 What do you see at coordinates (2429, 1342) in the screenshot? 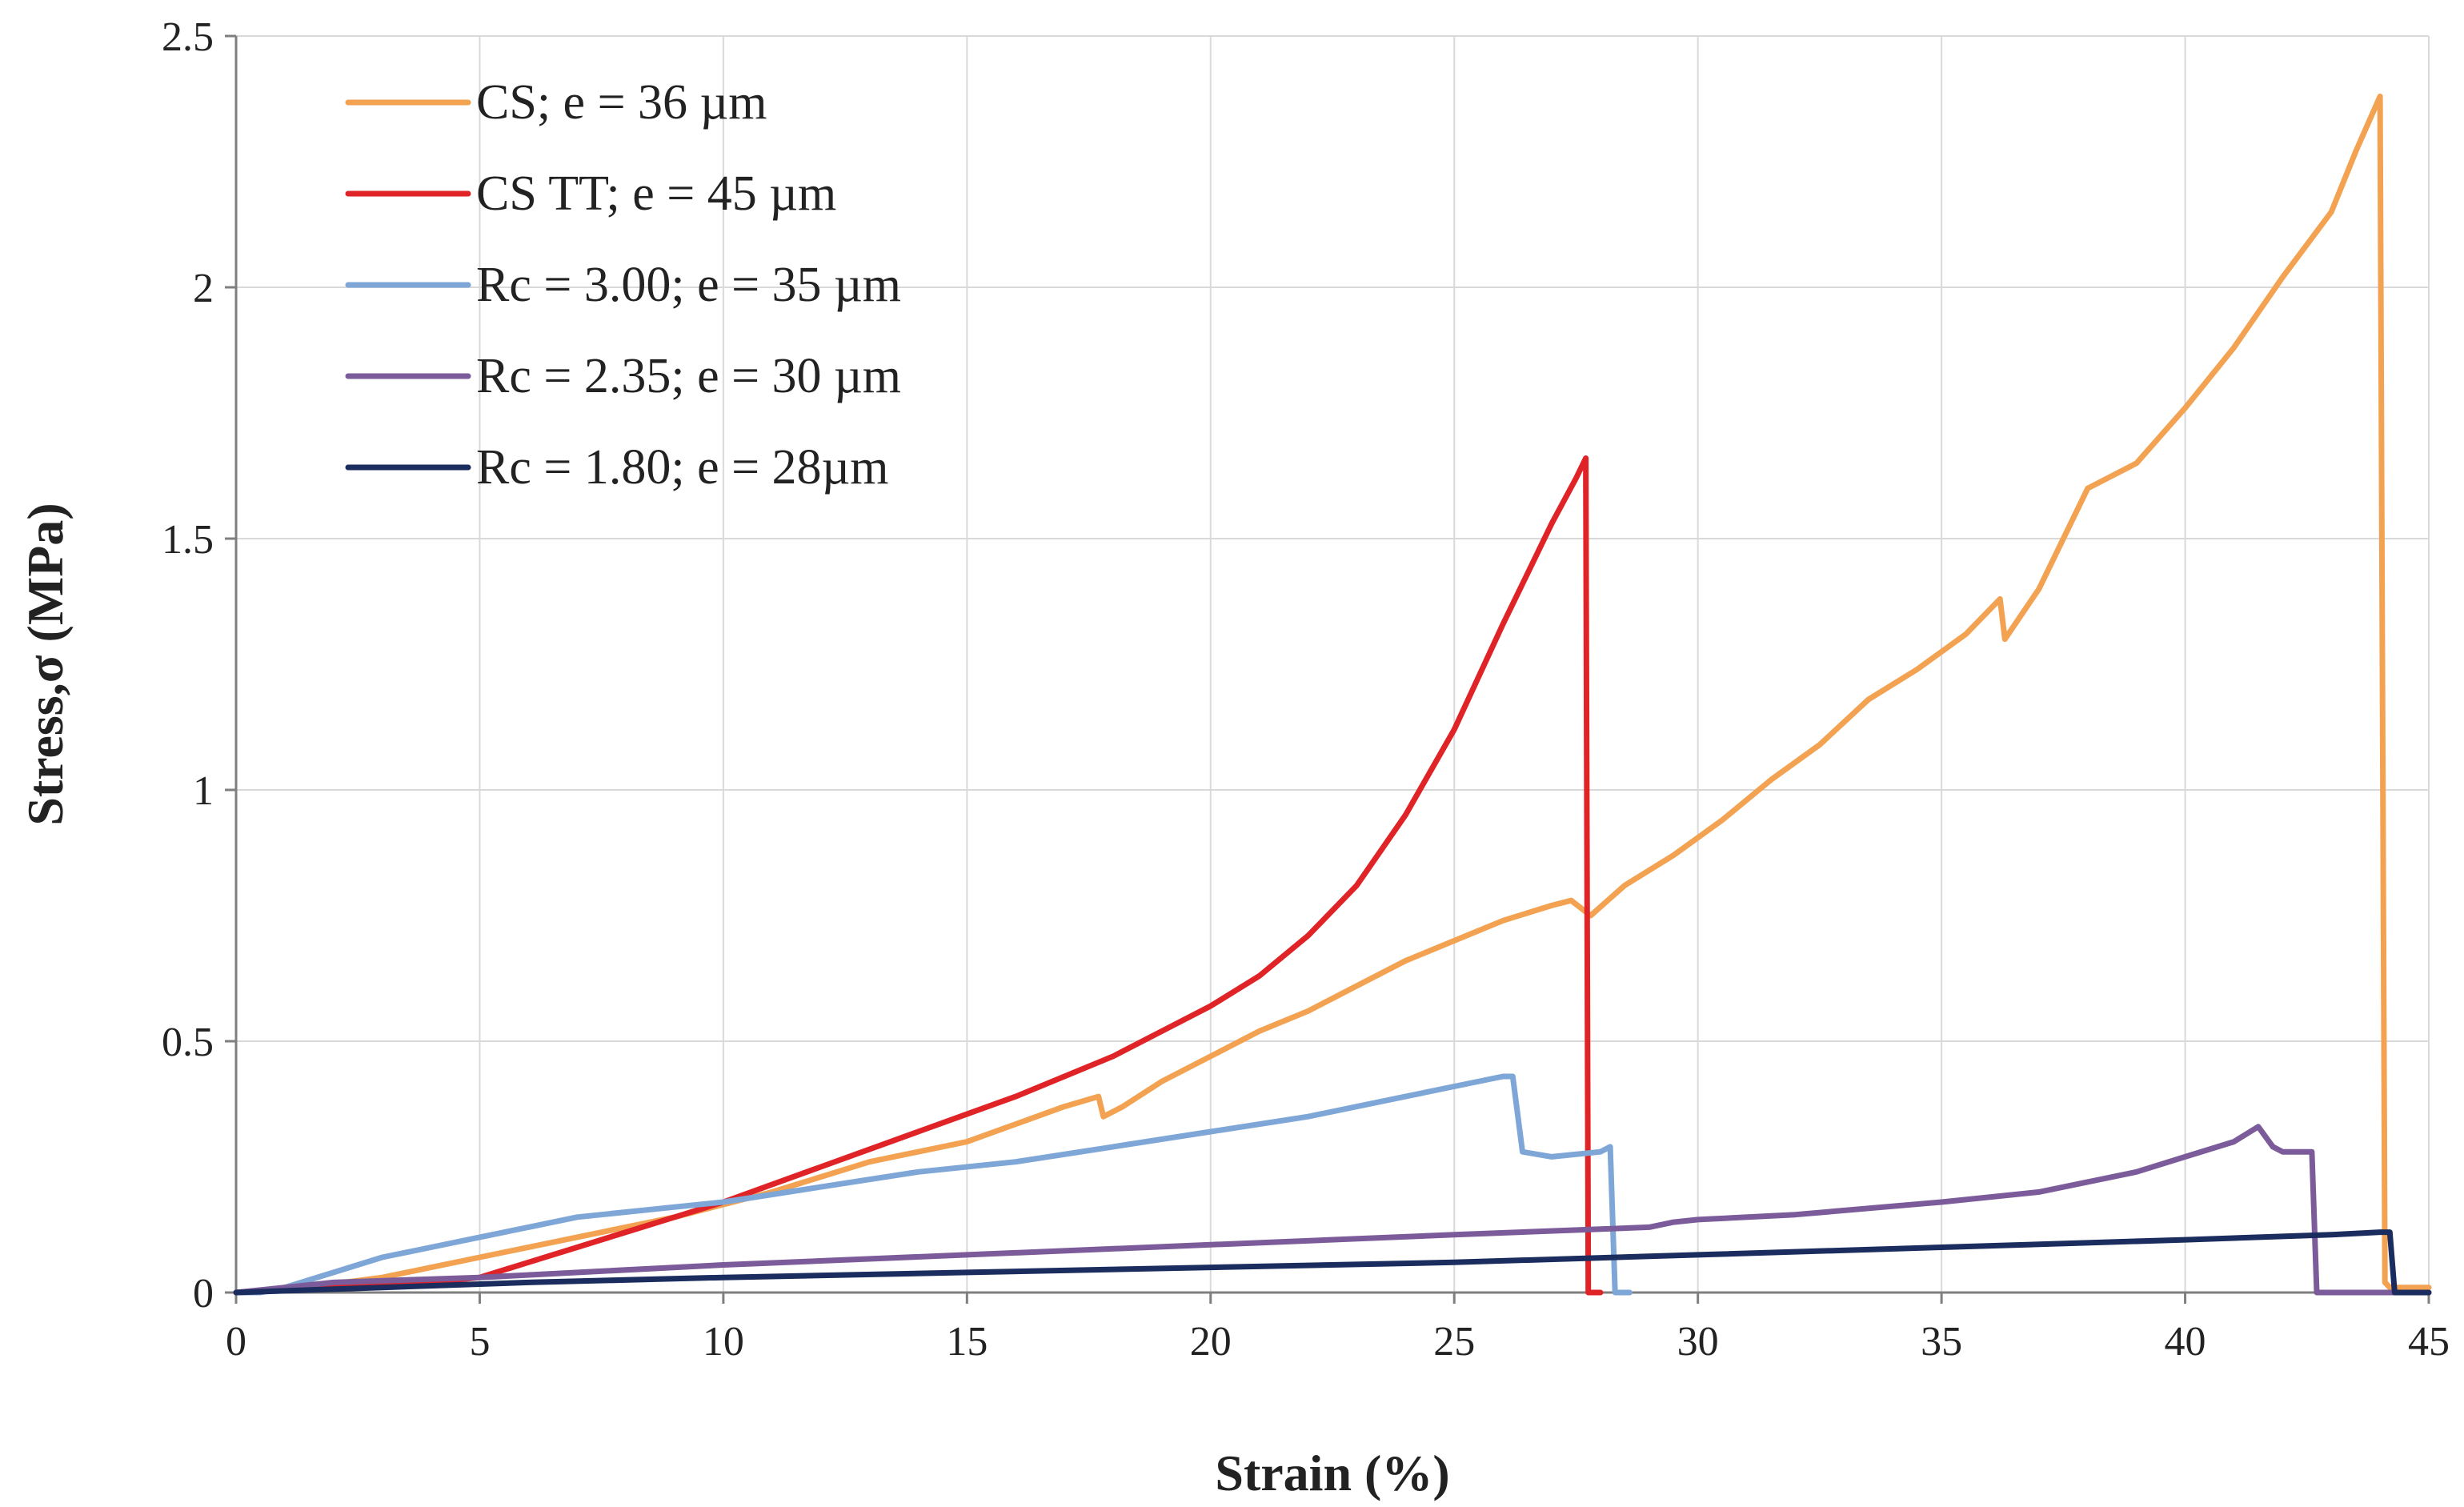
I see `x-tick-label: 45` at bounding box center [2429, 1342].